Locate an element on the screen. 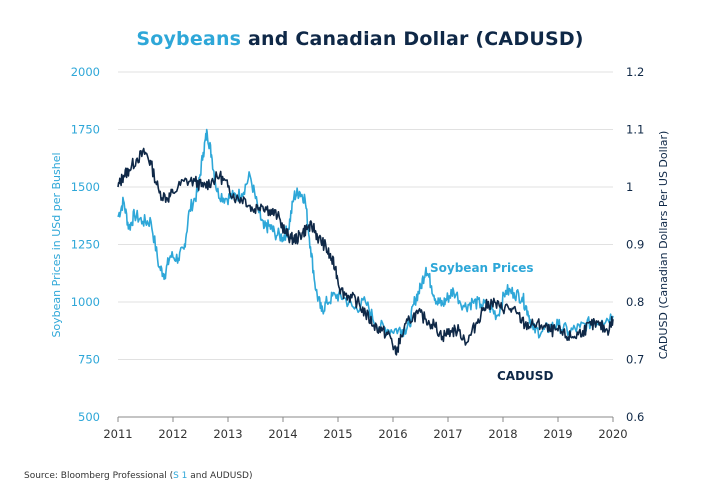 The image size is (720, 500). chart-title-soybeans: Soybeans is located at coordinates (189, 39).